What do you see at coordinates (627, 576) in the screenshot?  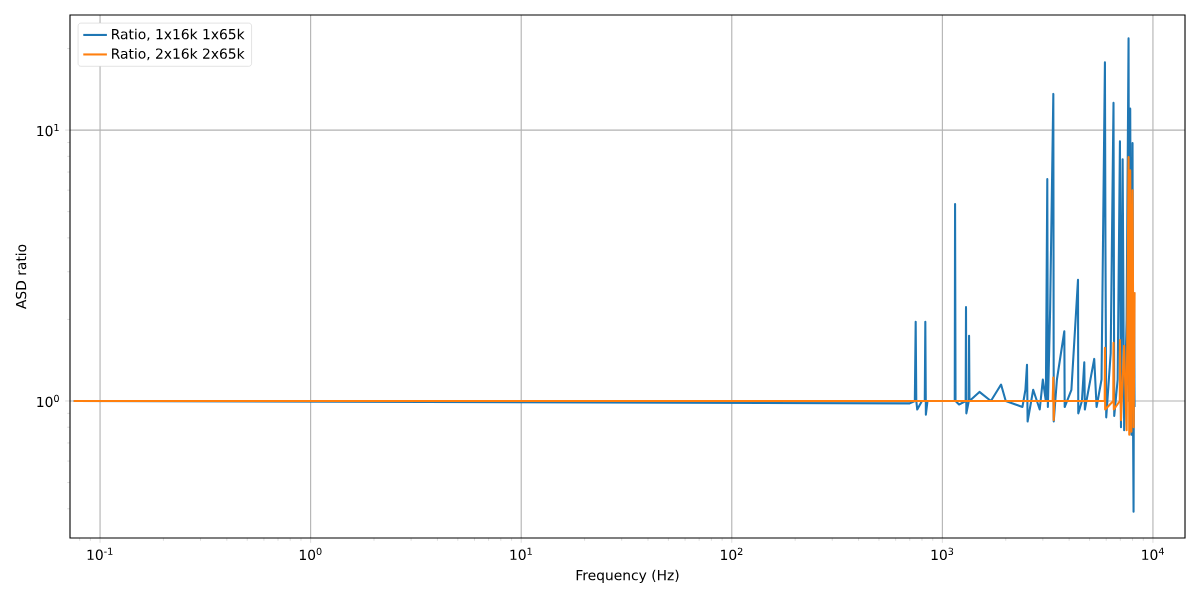 I see `x-axis-title: Frequency (Hz)` at bounding box center [627, 576].